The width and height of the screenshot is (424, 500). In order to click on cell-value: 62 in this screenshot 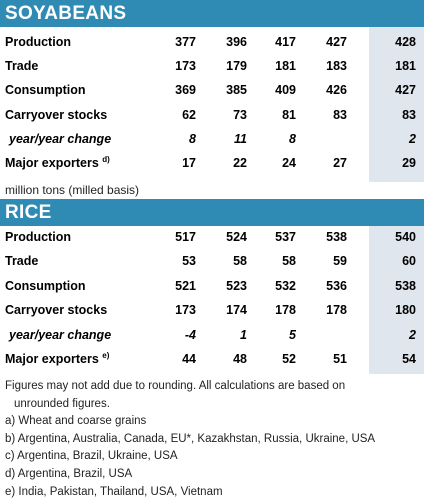, I will do `click(189, 114)`.